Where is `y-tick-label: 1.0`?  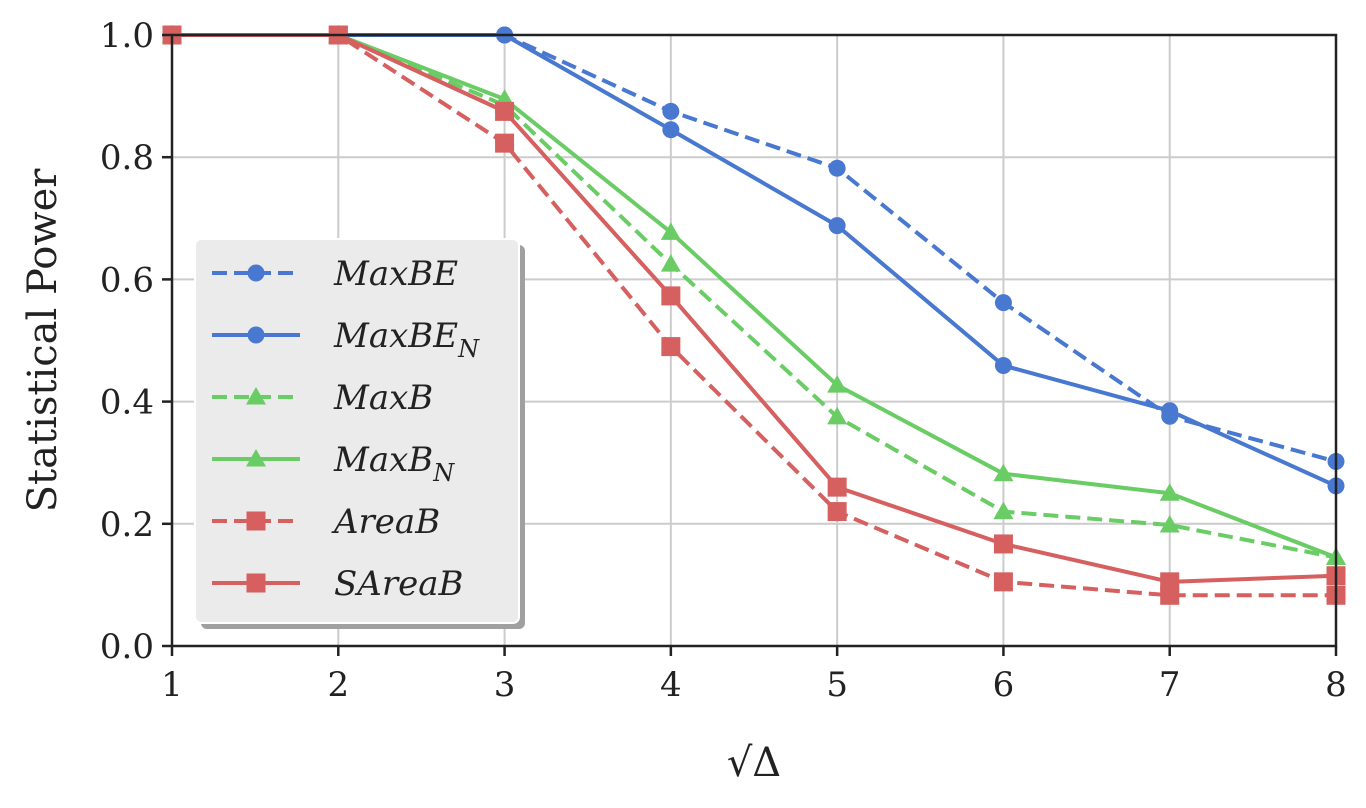 y-tick-label: 1.0 is located at coordinates (127, 36).